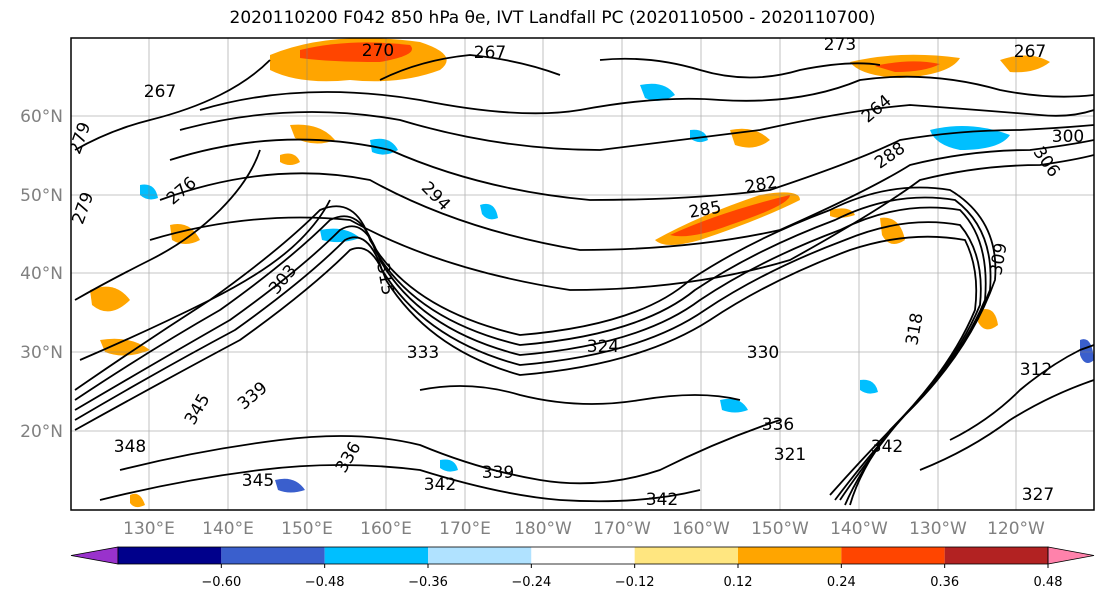  I want to click on colorbar-tick-label: −0.12, so click(635, 582).